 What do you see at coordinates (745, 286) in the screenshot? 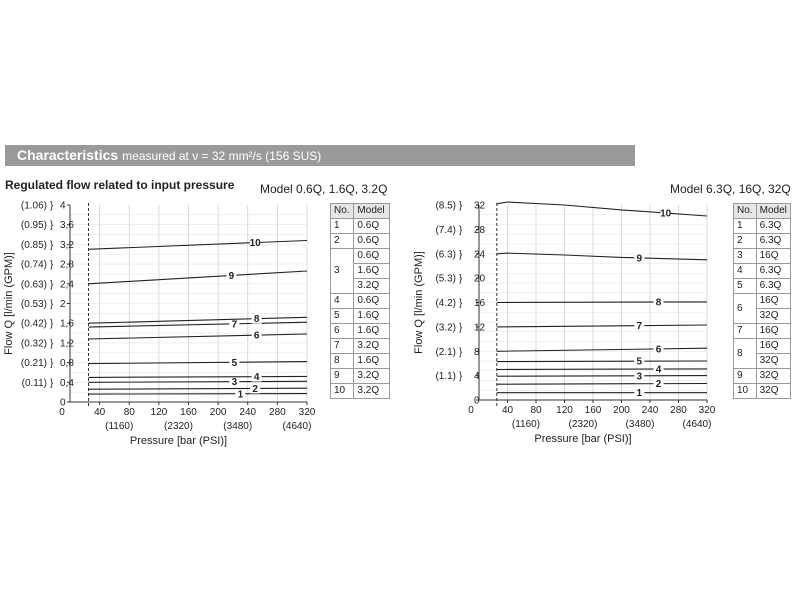
I see `table-right-no-cell: 5` at bounding box center [745, 286].